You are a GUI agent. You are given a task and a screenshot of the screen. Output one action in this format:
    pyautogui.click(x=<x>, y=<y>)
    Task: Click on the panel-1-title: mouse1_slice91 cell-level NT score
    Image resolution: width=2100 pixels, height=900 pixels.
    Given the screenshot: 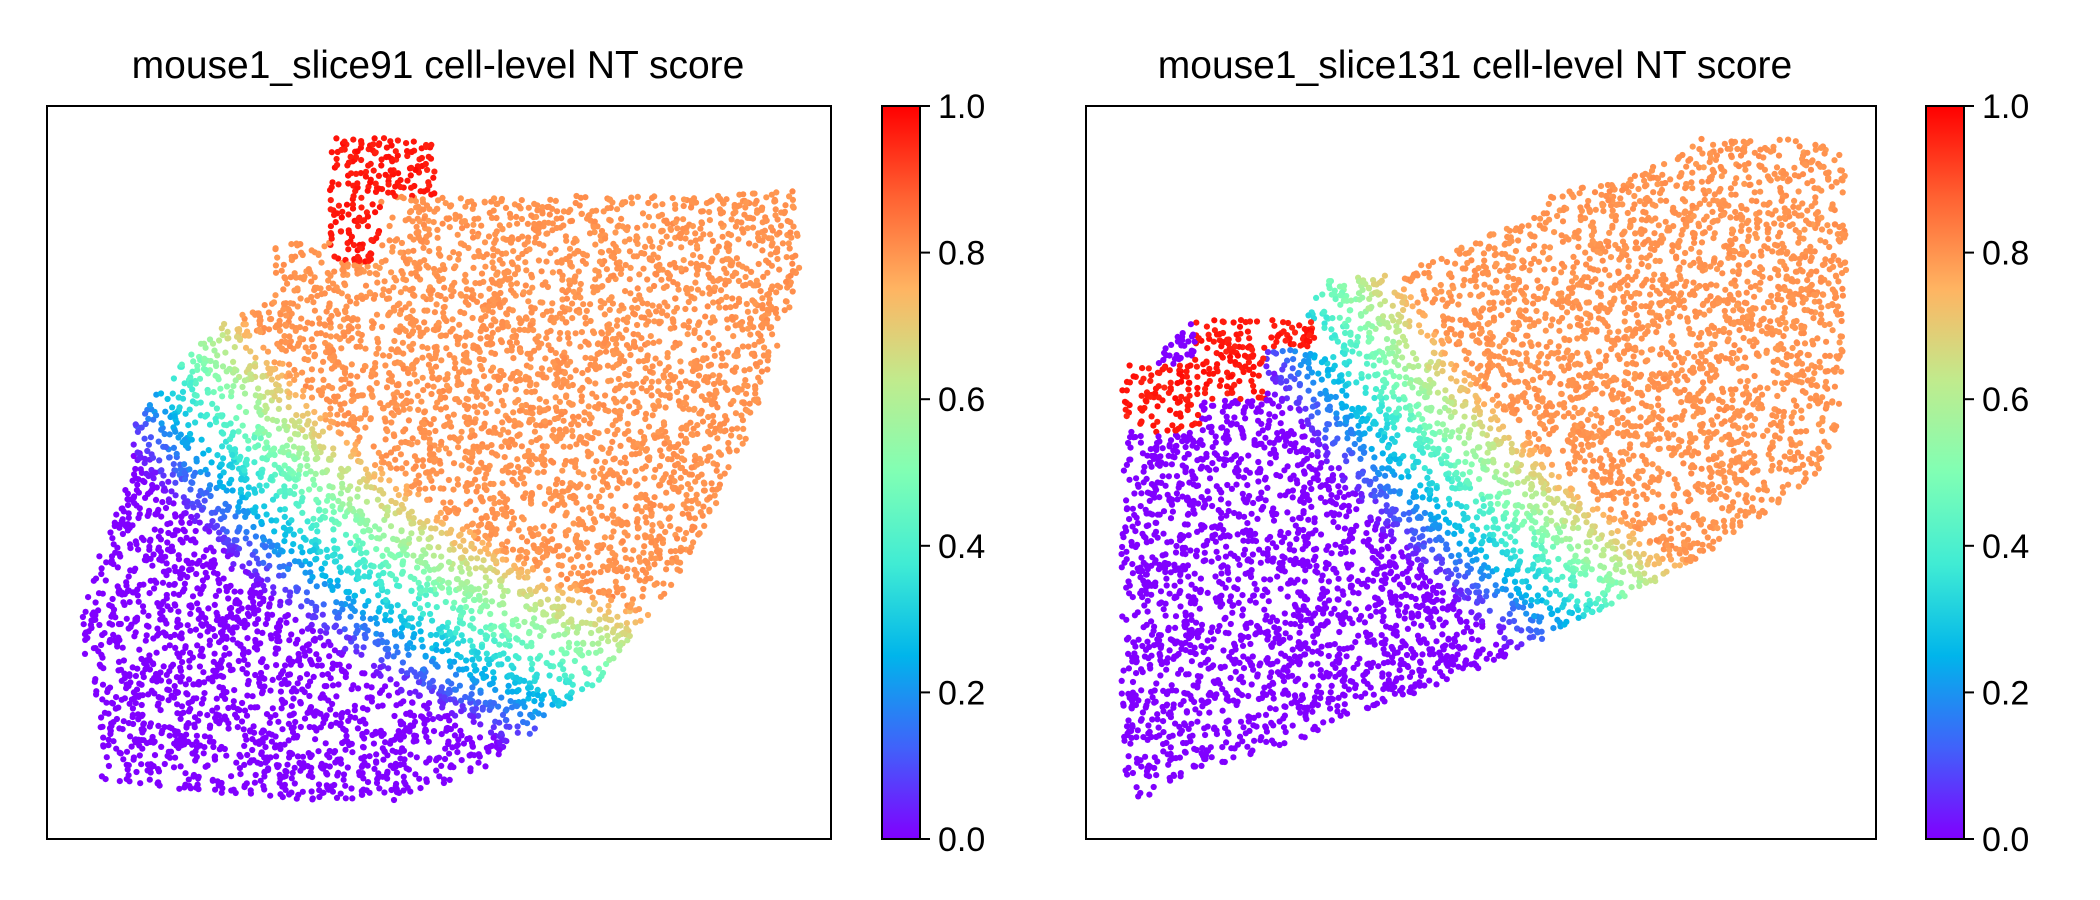 What is the action you would take?
    pyautogui.click(x=438, y=65)
    